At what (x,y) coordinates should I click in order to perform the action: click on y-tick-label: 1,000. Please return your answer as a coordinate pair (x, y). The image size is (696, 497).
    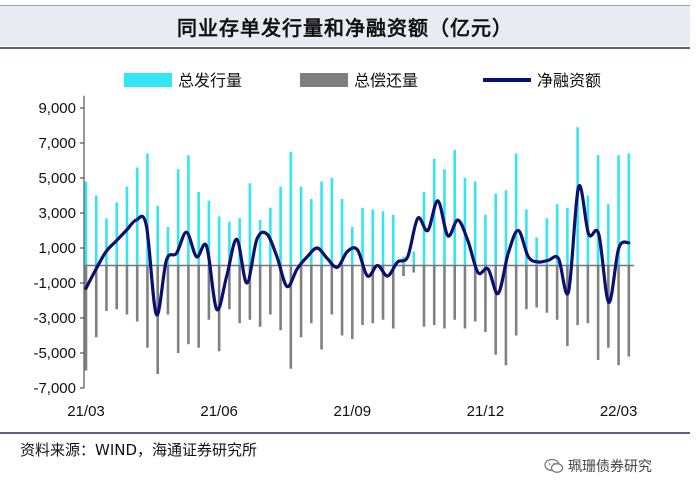
    Looking at the image, I should click on (57, 248).